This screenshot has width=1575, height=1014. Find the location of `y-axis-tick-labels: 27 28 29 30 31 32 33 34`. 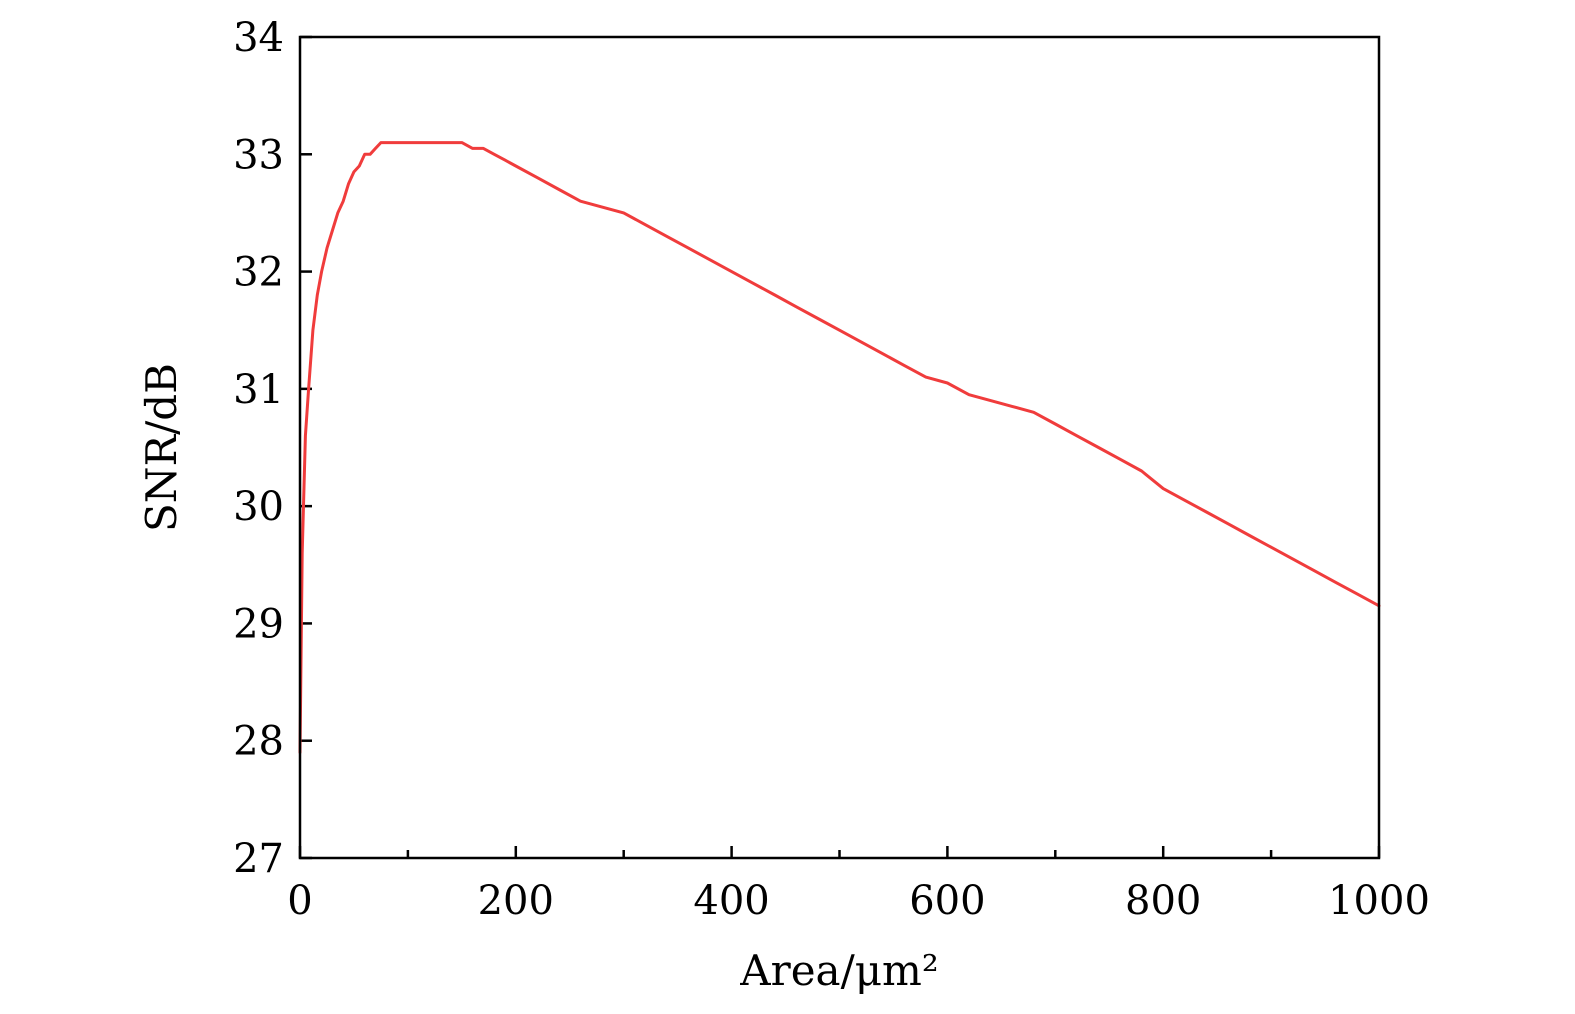

y-axis-tick-labels: 27 28 29 30 31 32 33 34 is located at coordinates (258, 448).